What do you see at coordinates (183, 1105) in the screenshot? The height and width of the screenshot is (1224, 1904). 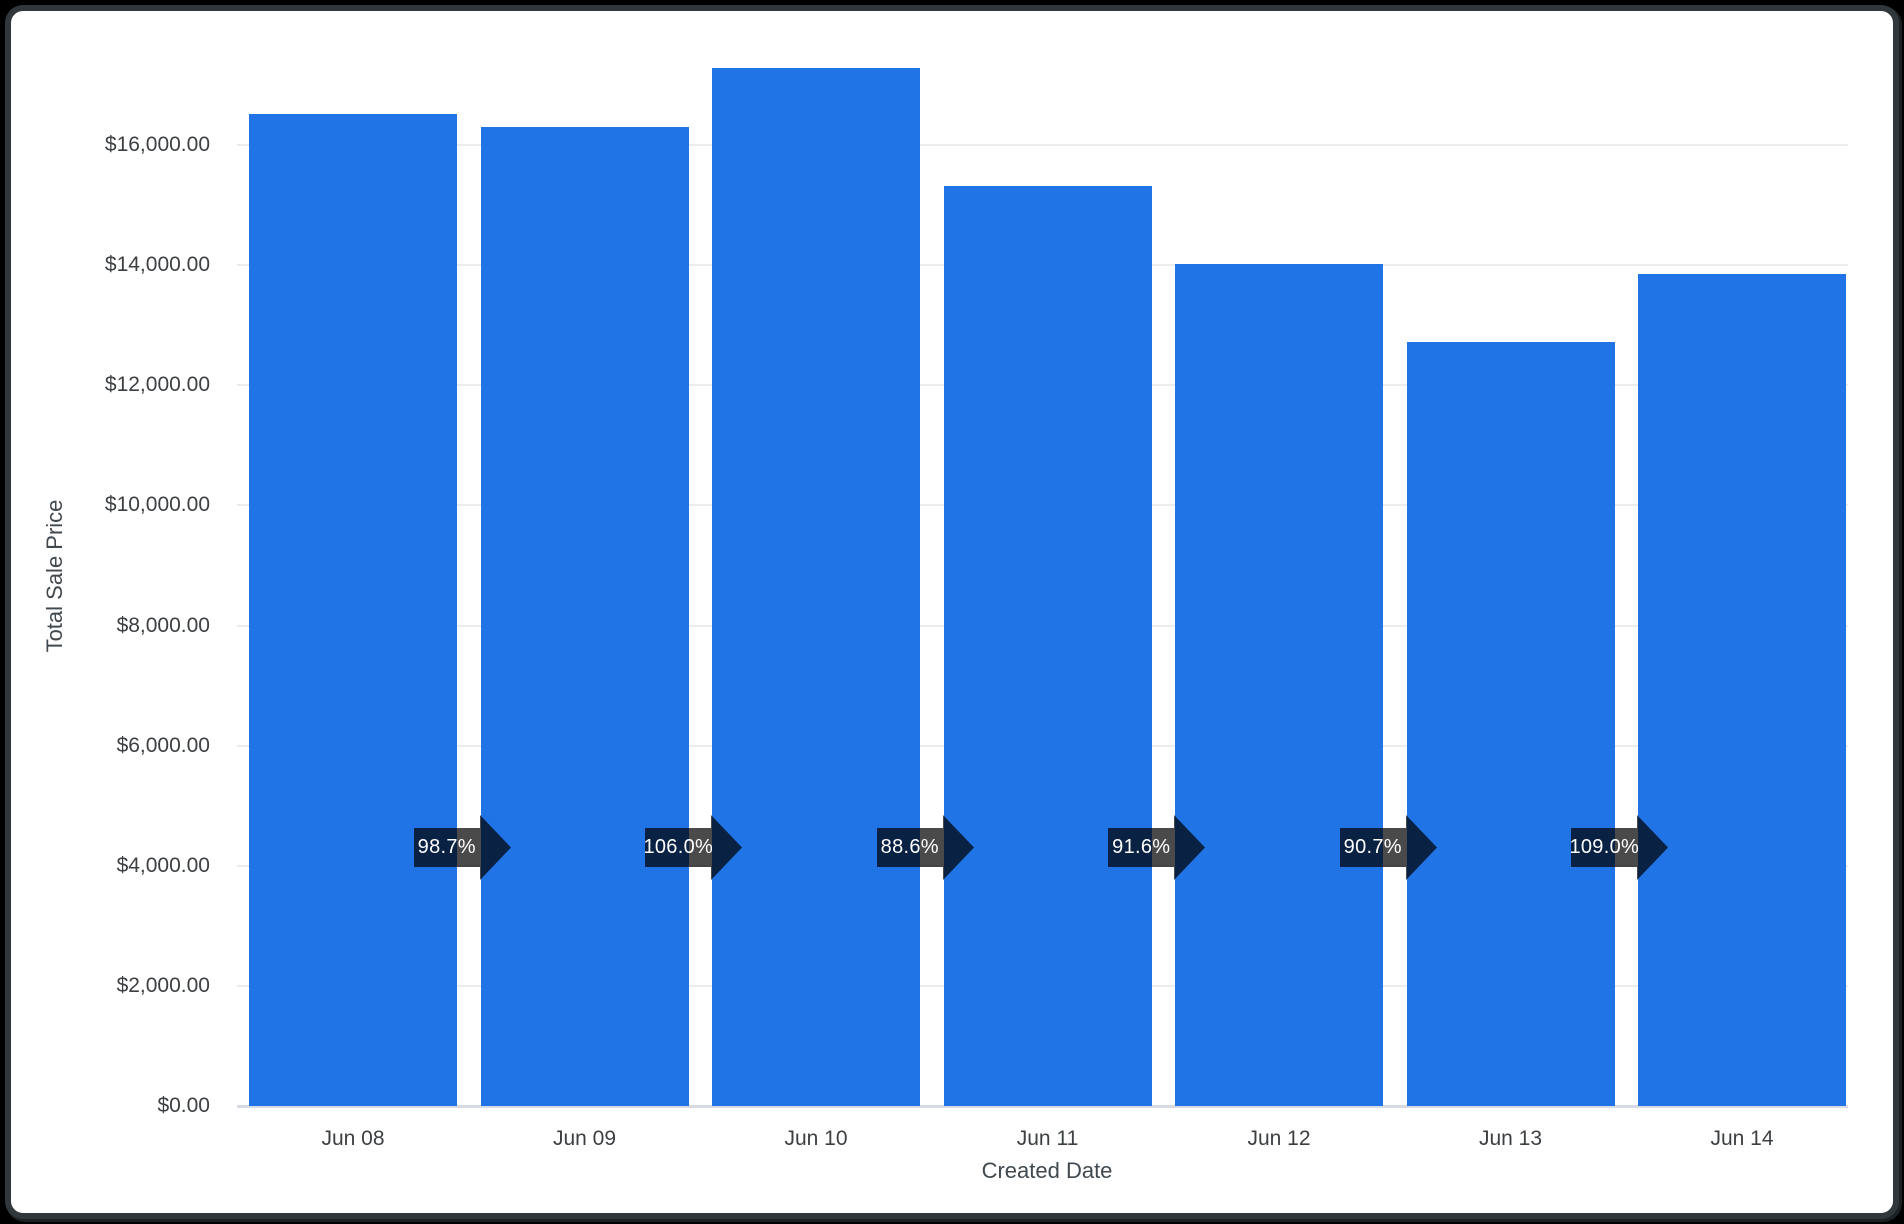 I see `y-tick-label: $0.00` at bounding box center [183, 1105].